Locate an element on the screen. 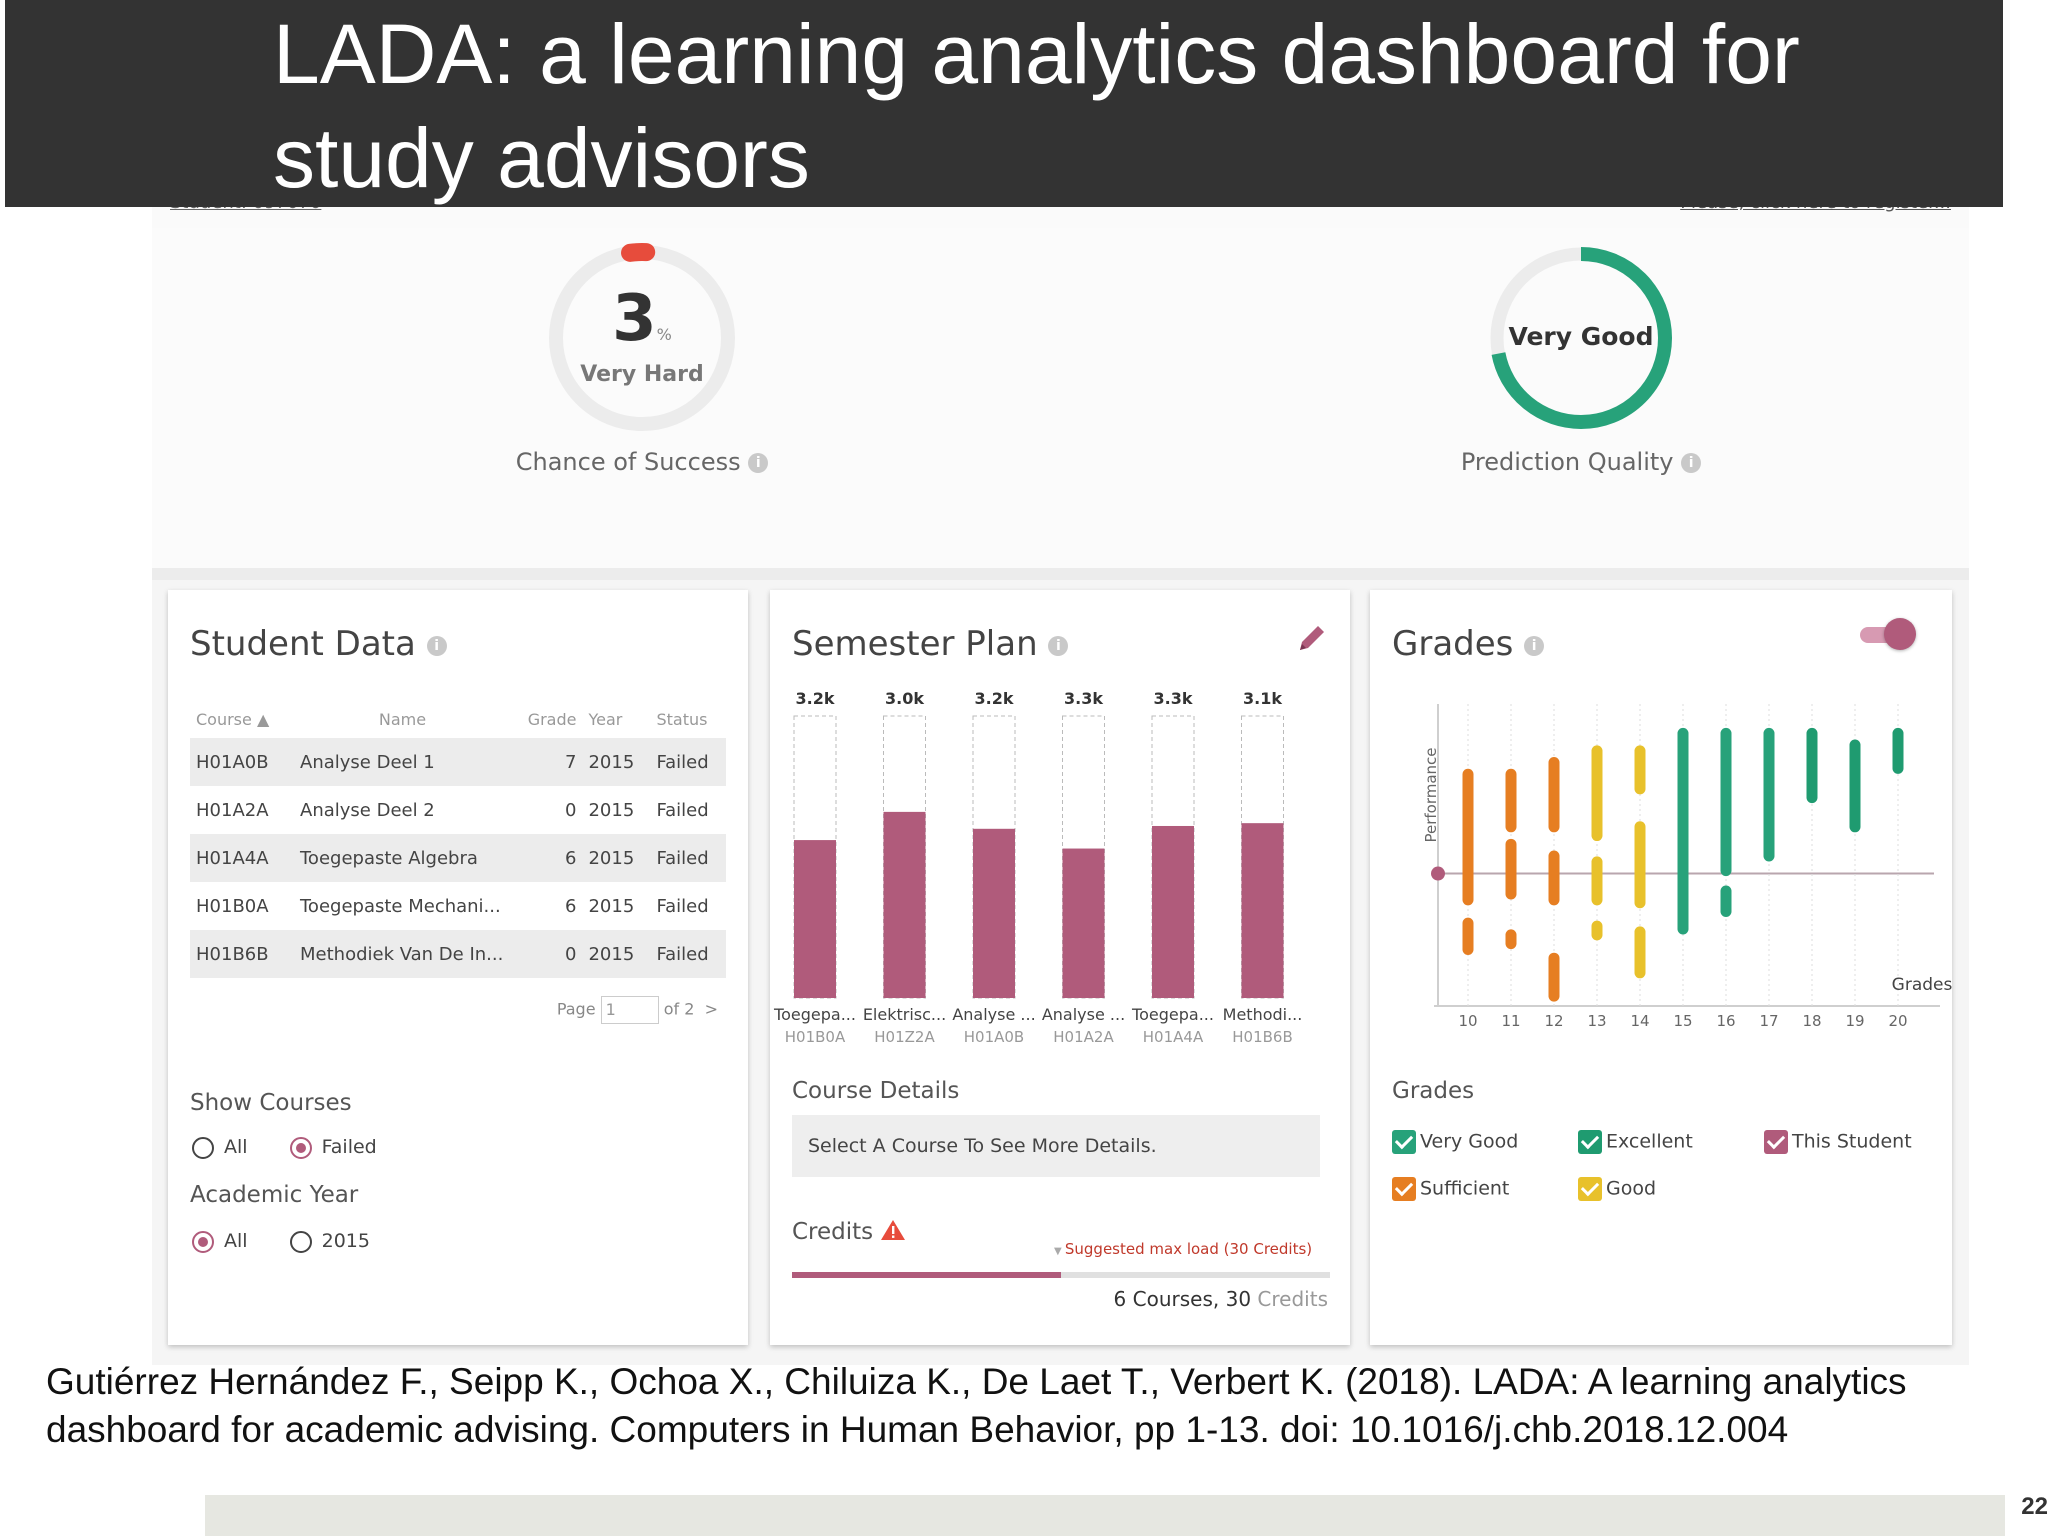 The height and width of the screenshot is (1536, 2048). column-header-course: Course ▲ is located at coordinates (233, 719).